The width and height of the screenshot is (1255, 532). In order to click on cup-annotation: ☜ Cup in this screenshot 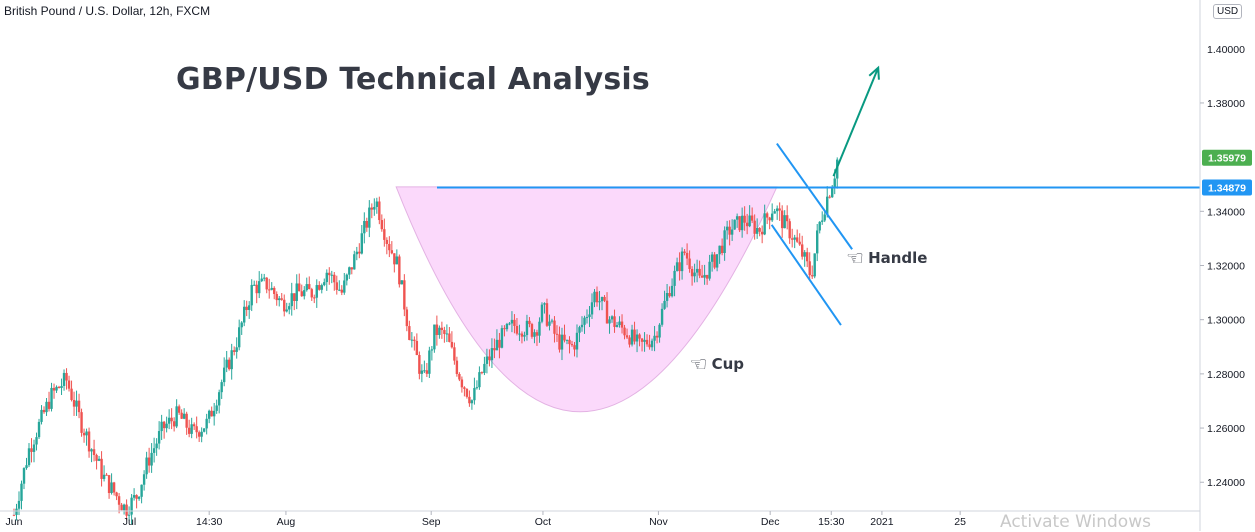, I will do `click(717, 364)`.